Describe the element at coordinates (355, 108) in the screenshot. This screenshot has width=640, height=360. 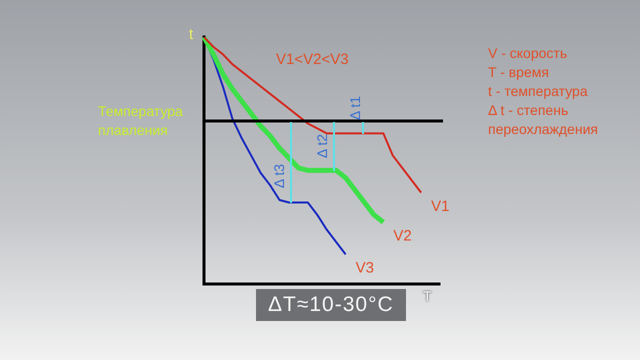
I see `annotation: Δ t1` at that location.